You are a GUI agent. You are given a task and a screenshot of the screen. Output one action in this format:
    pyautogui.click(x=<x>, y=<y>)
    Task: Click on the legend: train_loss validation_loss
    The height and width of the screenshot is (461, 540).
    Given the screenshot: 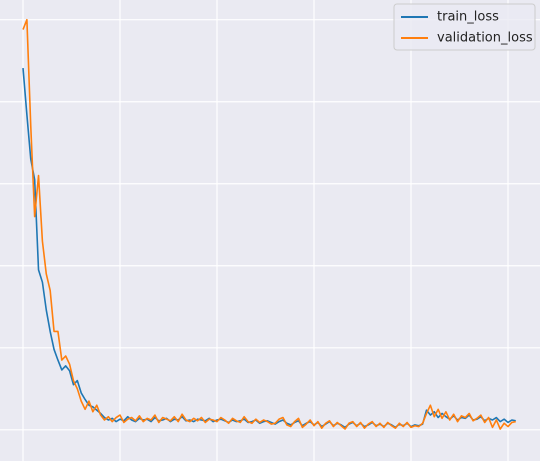 What is the action you would take?
    pyautogui.click(x=464, y=27)
    